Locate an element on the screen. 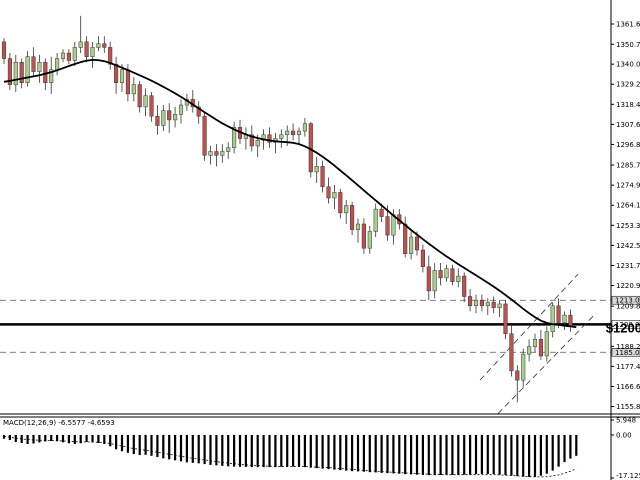 The image size is (640, 480). y-tick-label: 1318.40 is located at coordinates (628, 105).